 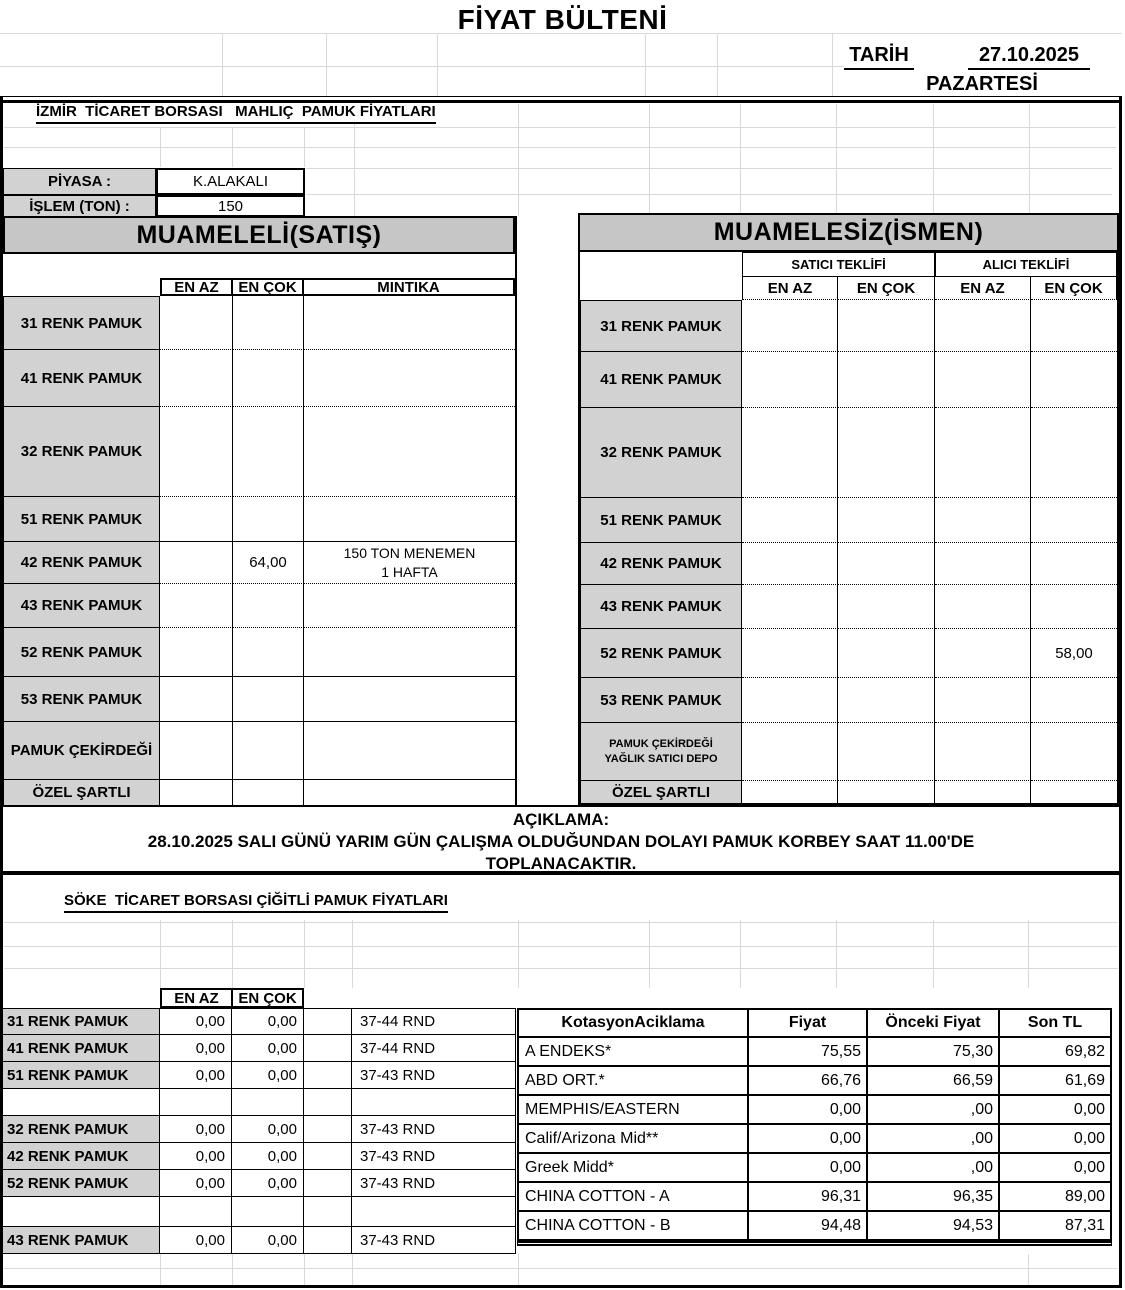 I want to click on cell-son-tl: 69,82, so click(x=1055, y=1052).